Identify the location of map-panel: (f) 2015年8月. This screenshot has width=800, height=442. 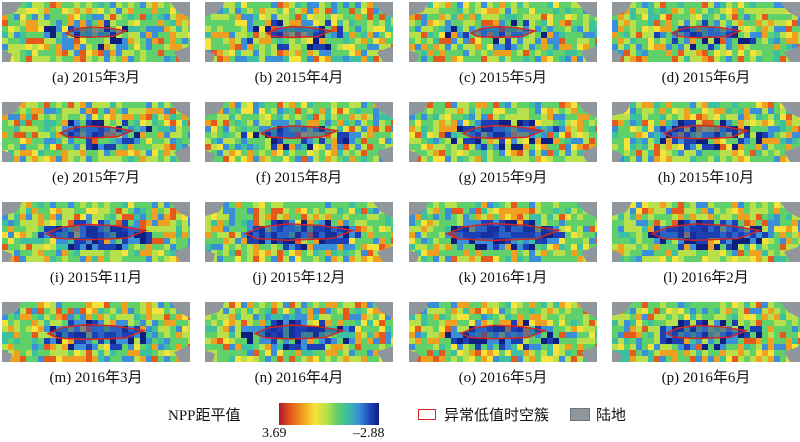
(299, 132).